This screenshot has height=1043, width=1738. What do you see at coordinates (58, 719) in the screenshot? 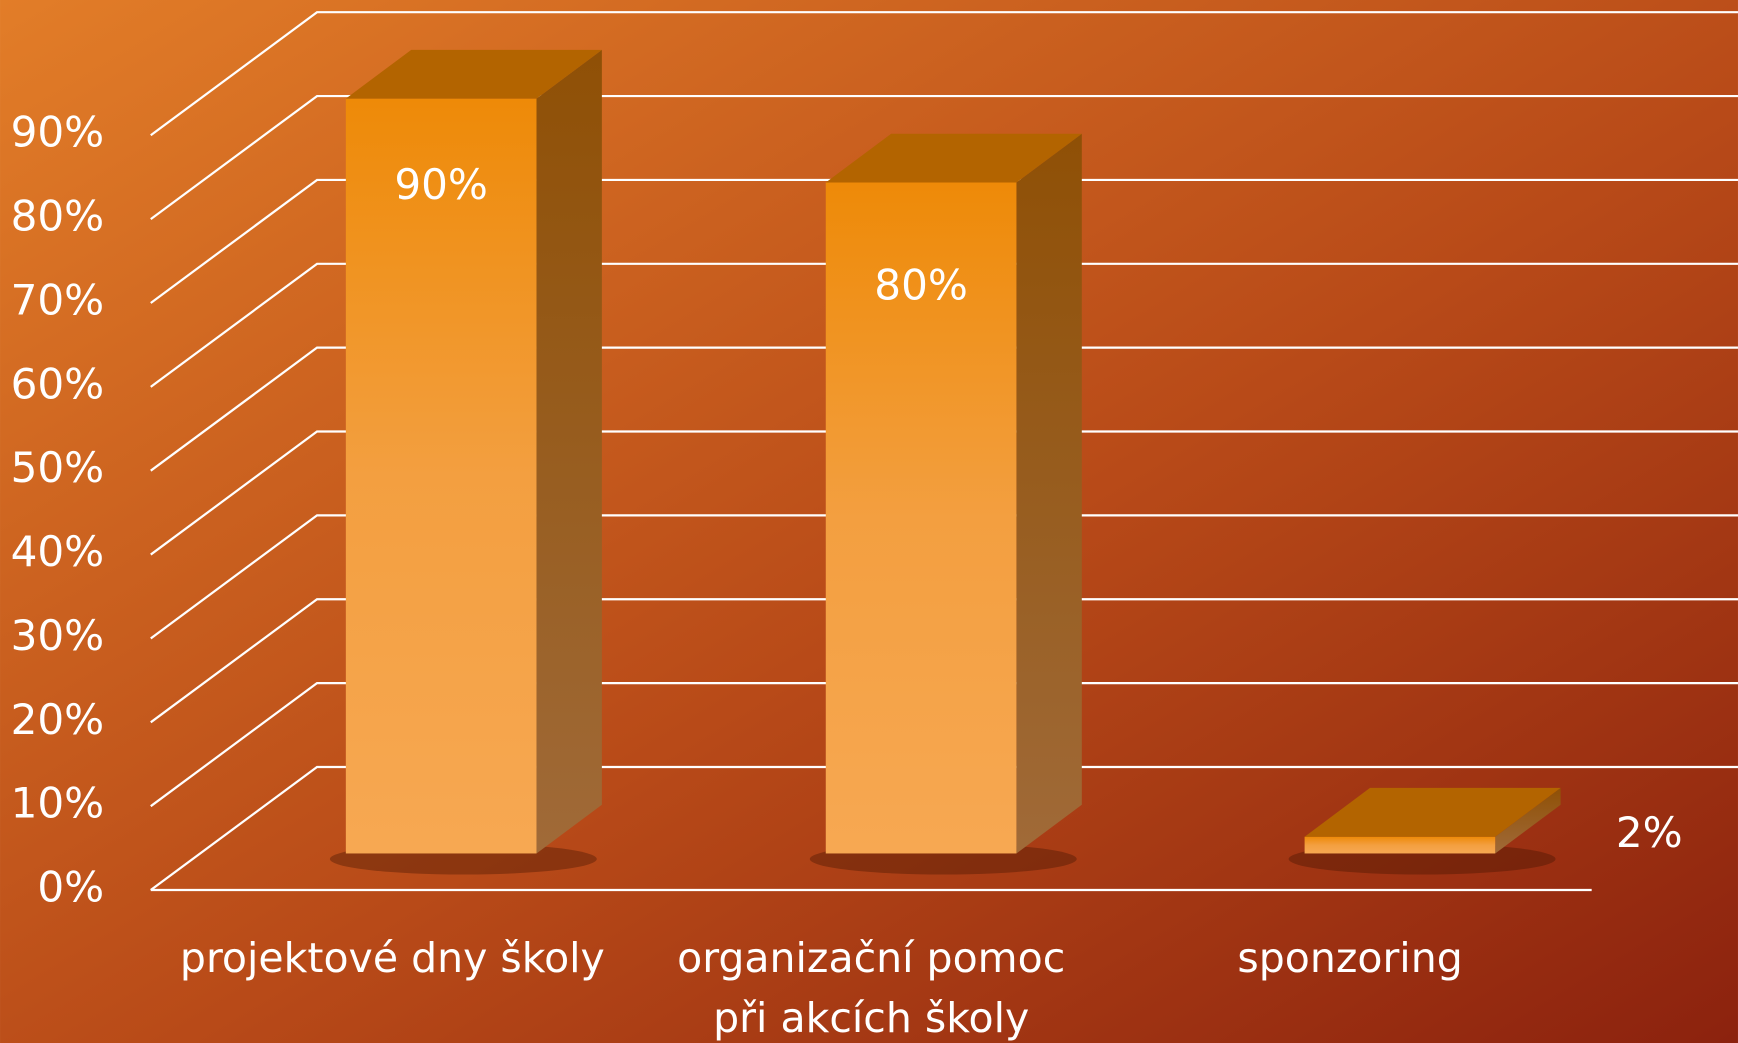
I see `y-tick-label: 20%` at bounding box center [58, 719].